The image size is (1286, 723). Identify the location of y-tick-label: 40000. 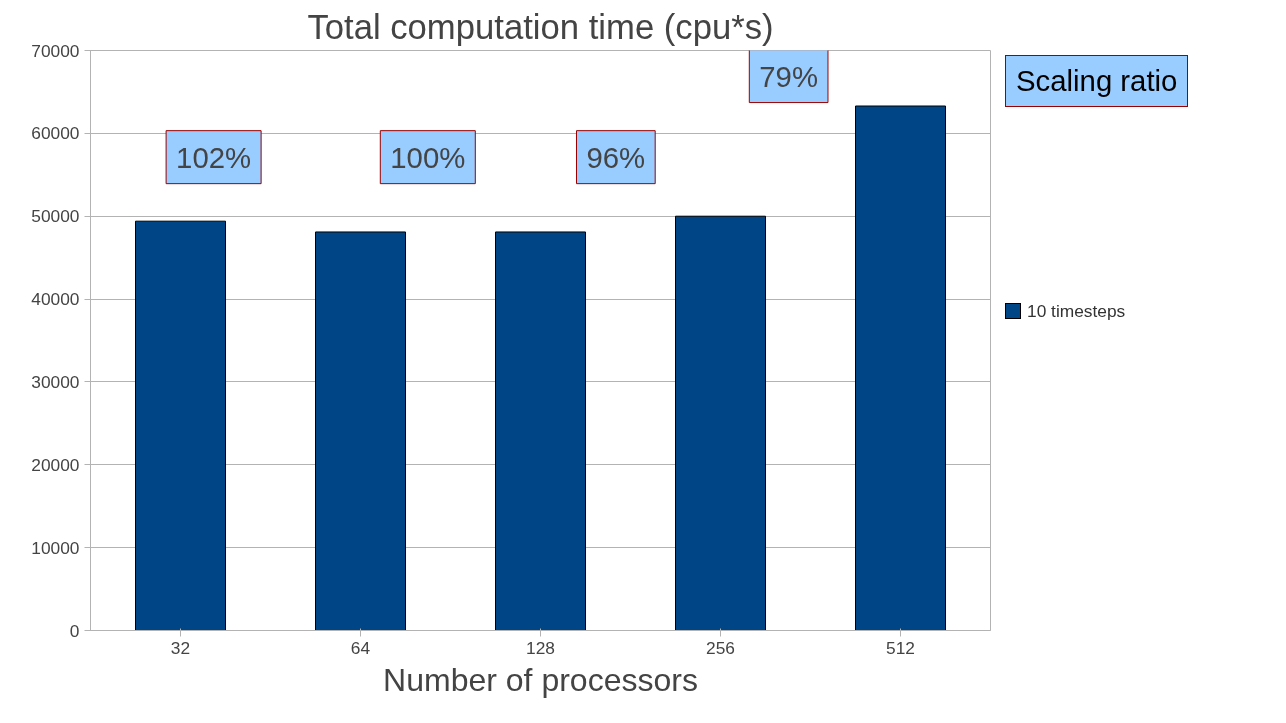
(55, 299).